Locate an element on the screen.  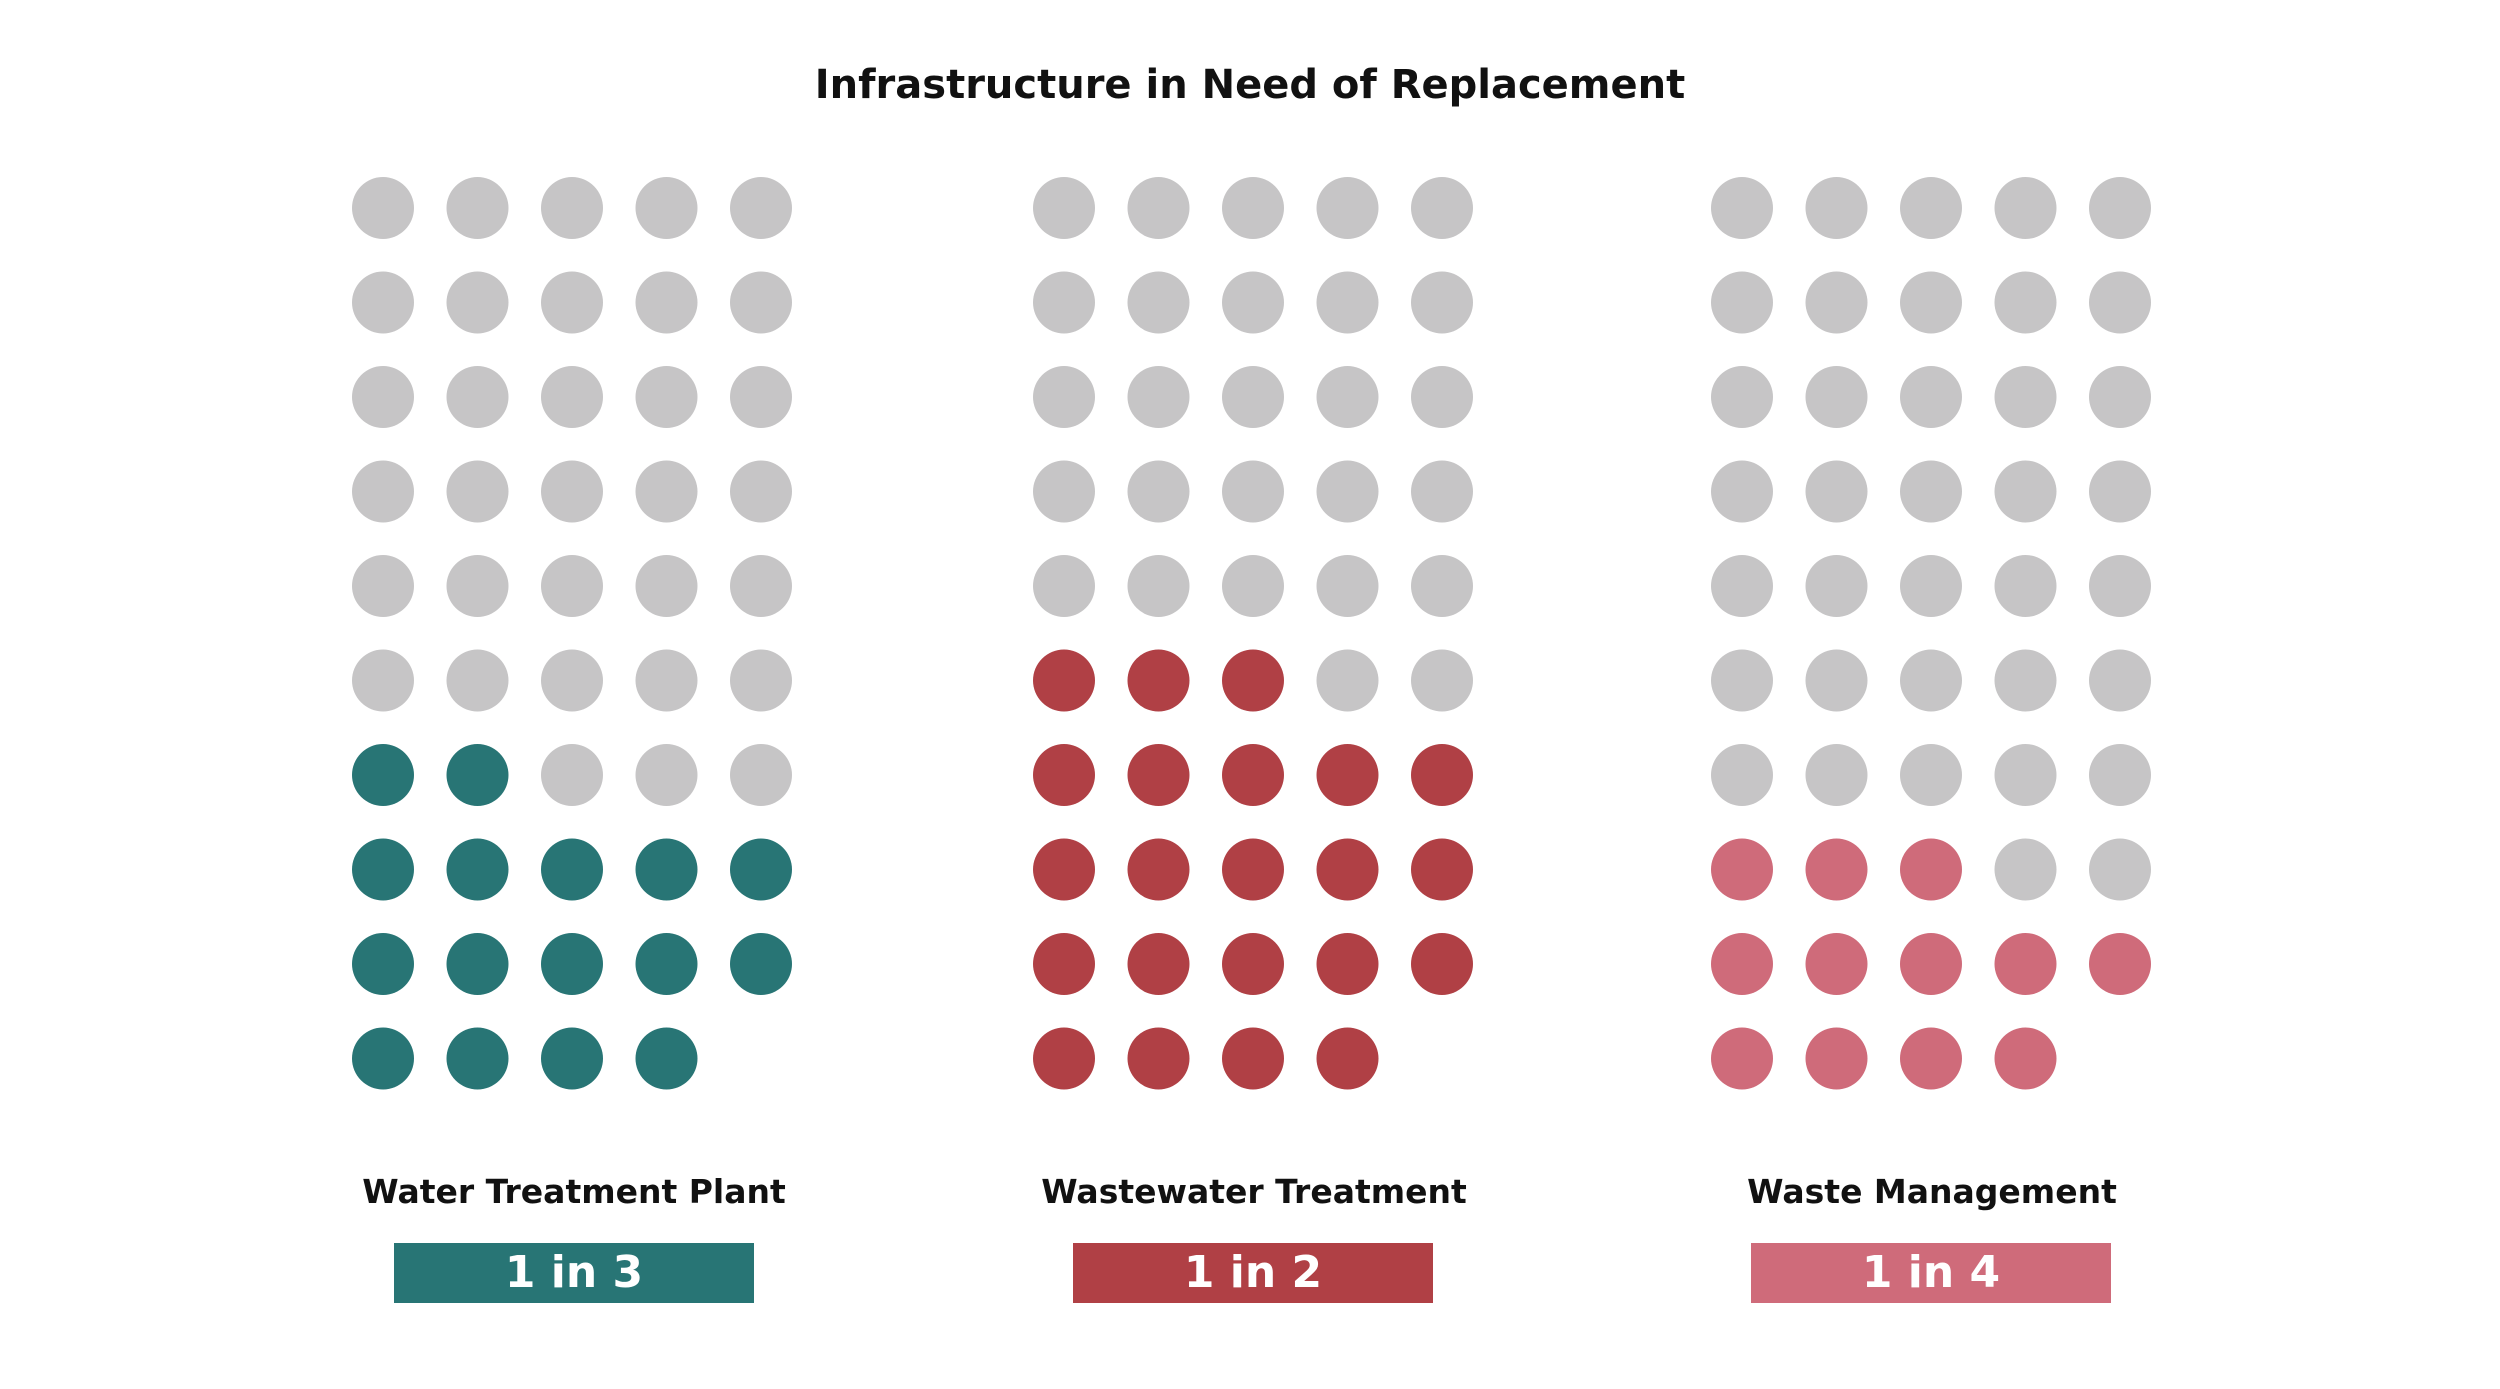
chart-title: Infrastructure in Need of Replacement is located at coordinates (1250, 85).